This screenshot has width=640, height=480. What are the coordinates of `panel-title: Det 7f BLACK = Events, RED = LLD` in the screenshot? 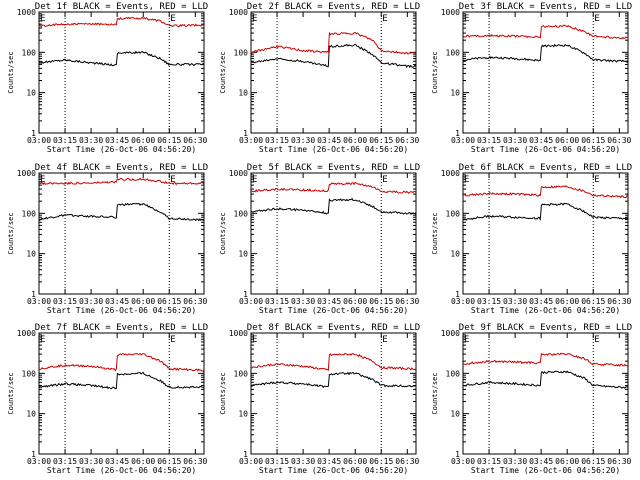 It's located at (121, 328).